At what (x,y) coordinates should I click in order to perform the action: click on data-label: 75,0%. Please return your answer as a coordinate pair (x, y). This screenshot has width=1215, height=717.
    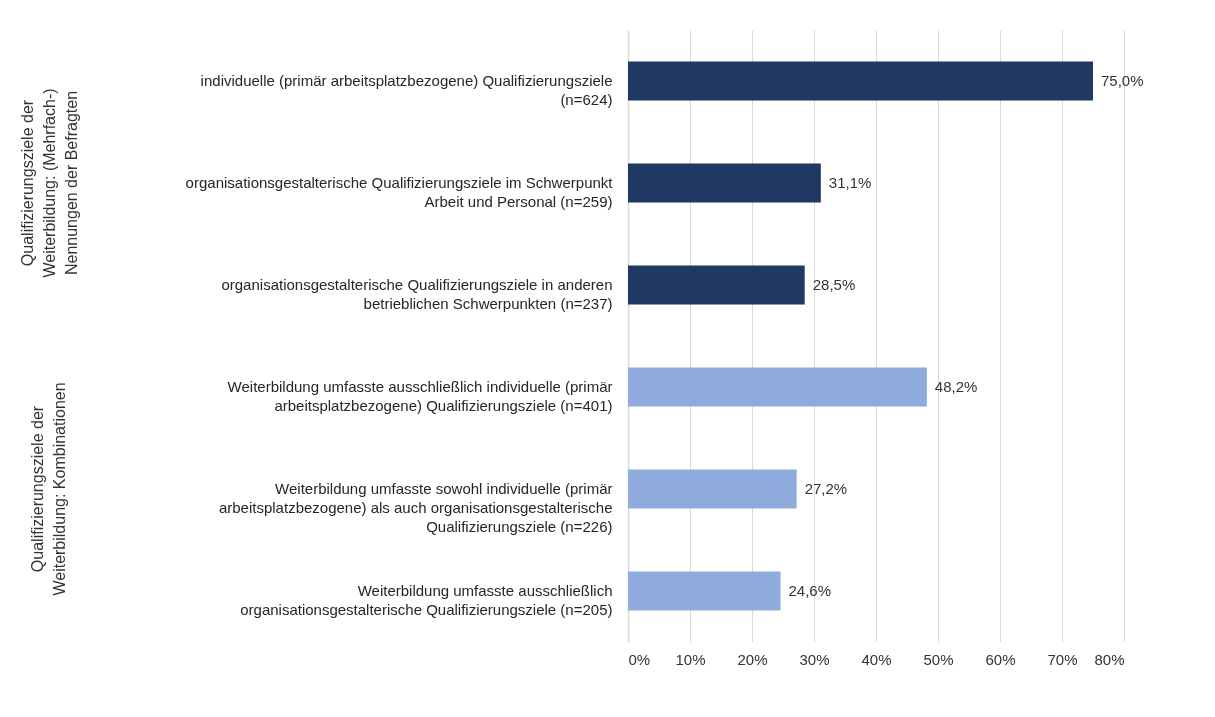
    Looking at the image, I should click on (1122, 80).